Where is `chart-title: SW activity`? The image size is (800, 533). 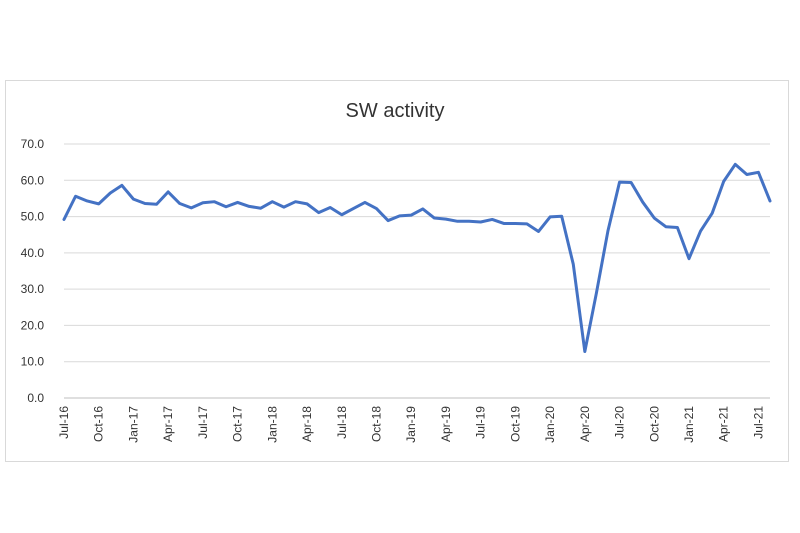
chart-title: SW activity is located at coordinates (395, 111).